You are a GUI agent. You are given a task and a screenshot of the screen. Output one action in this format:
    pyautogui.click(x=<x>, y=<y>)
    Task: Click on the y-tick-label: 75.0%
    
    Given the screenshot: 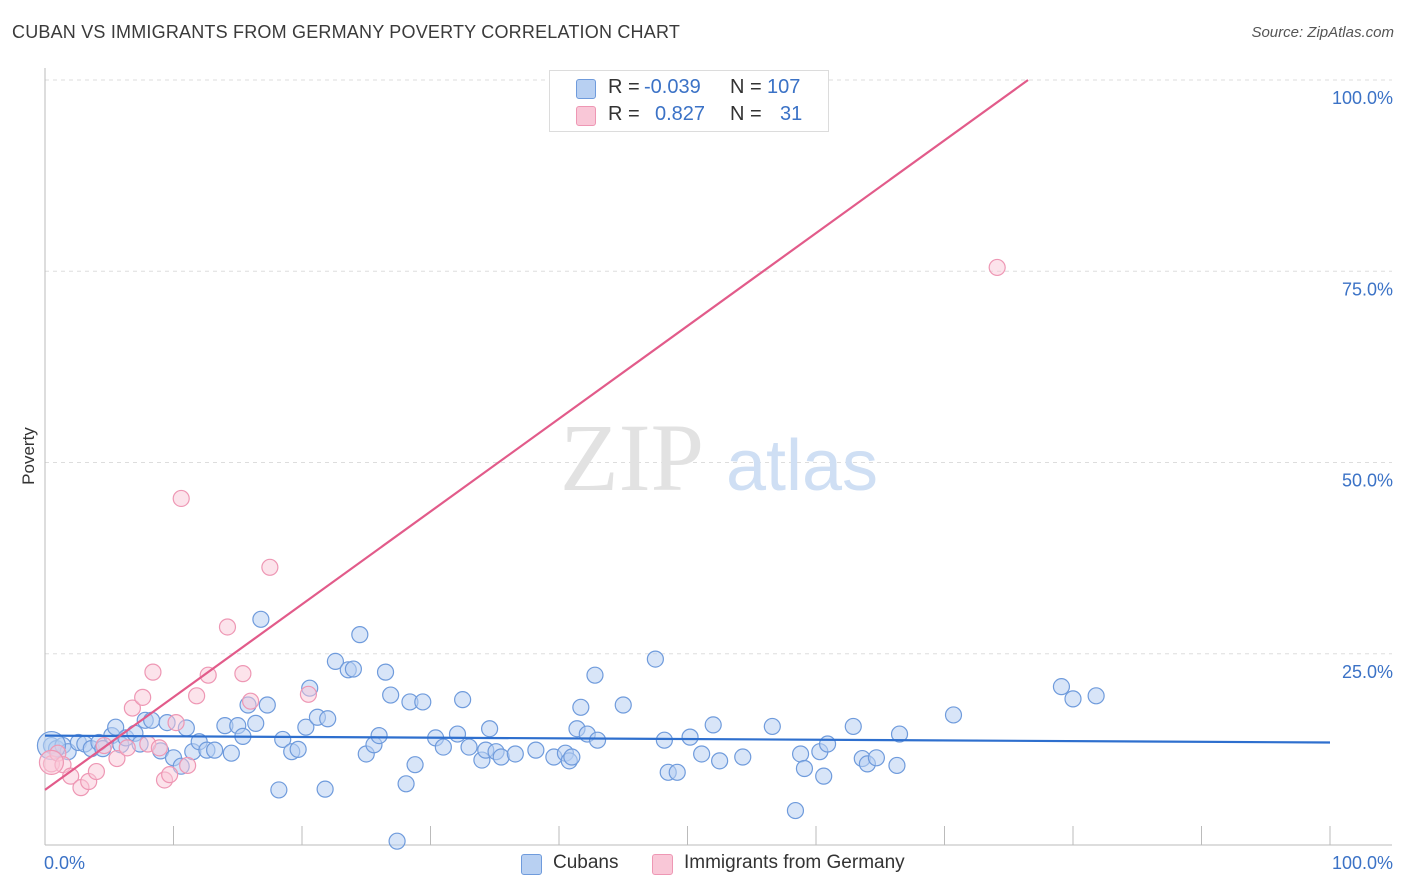 What is the action you would take?
    pyautogui.click(x=1367, y=289)
    